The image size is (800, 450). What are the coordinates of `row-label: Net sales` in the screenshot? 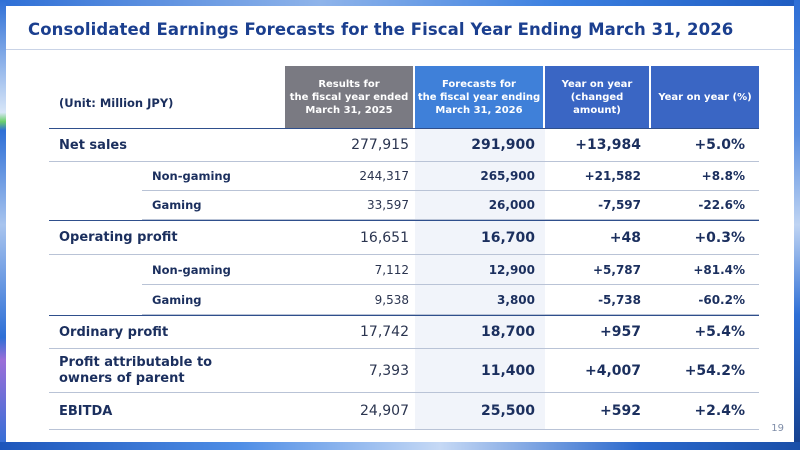 It's located at (167, 145).